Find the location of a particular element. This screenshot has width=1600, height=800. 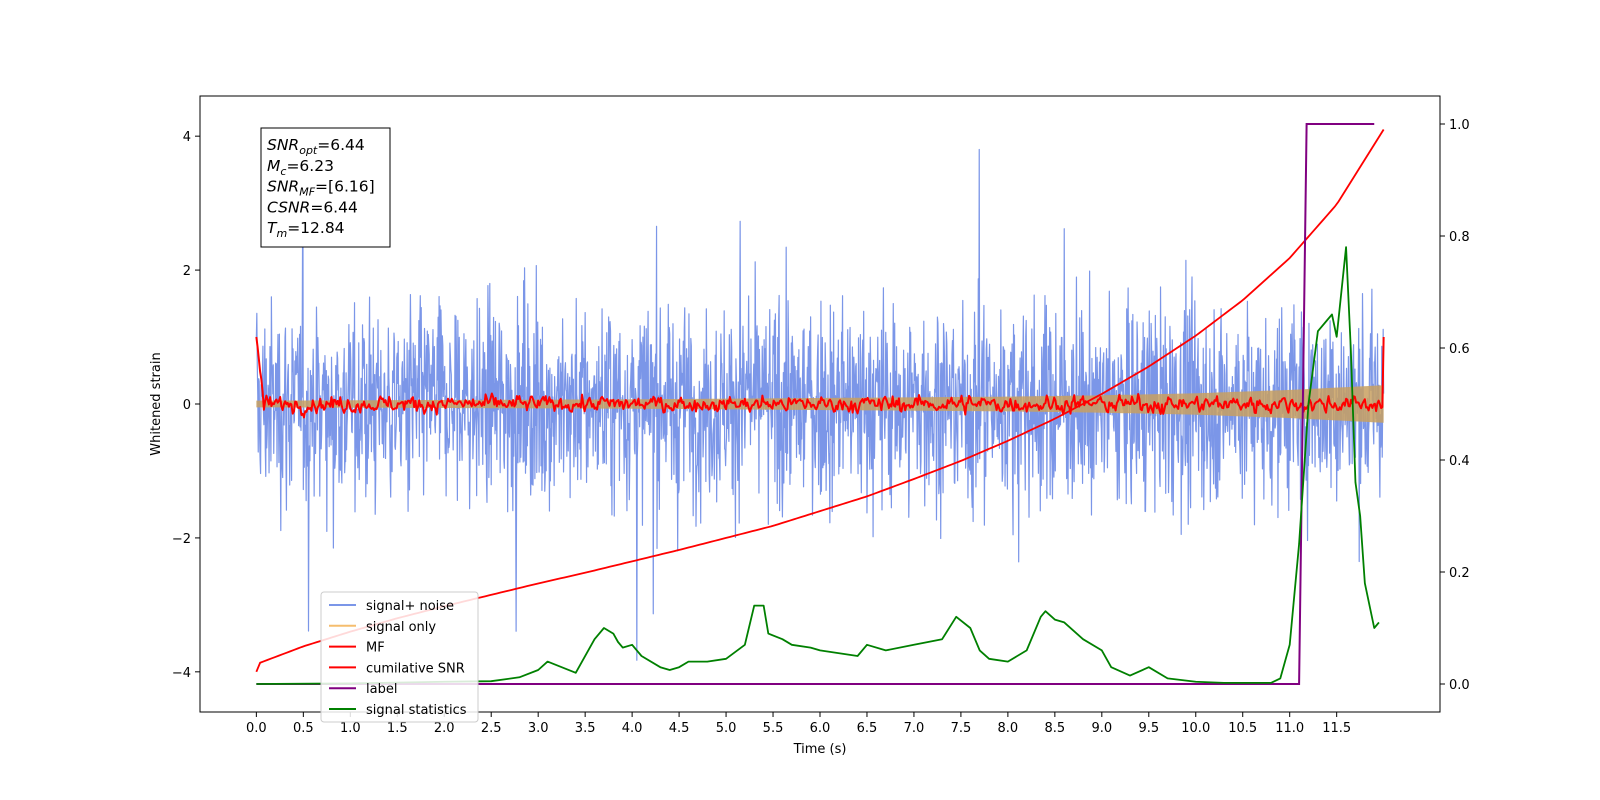

y-right-tick-label: 0.8 is located at coordinates (1459, 237).